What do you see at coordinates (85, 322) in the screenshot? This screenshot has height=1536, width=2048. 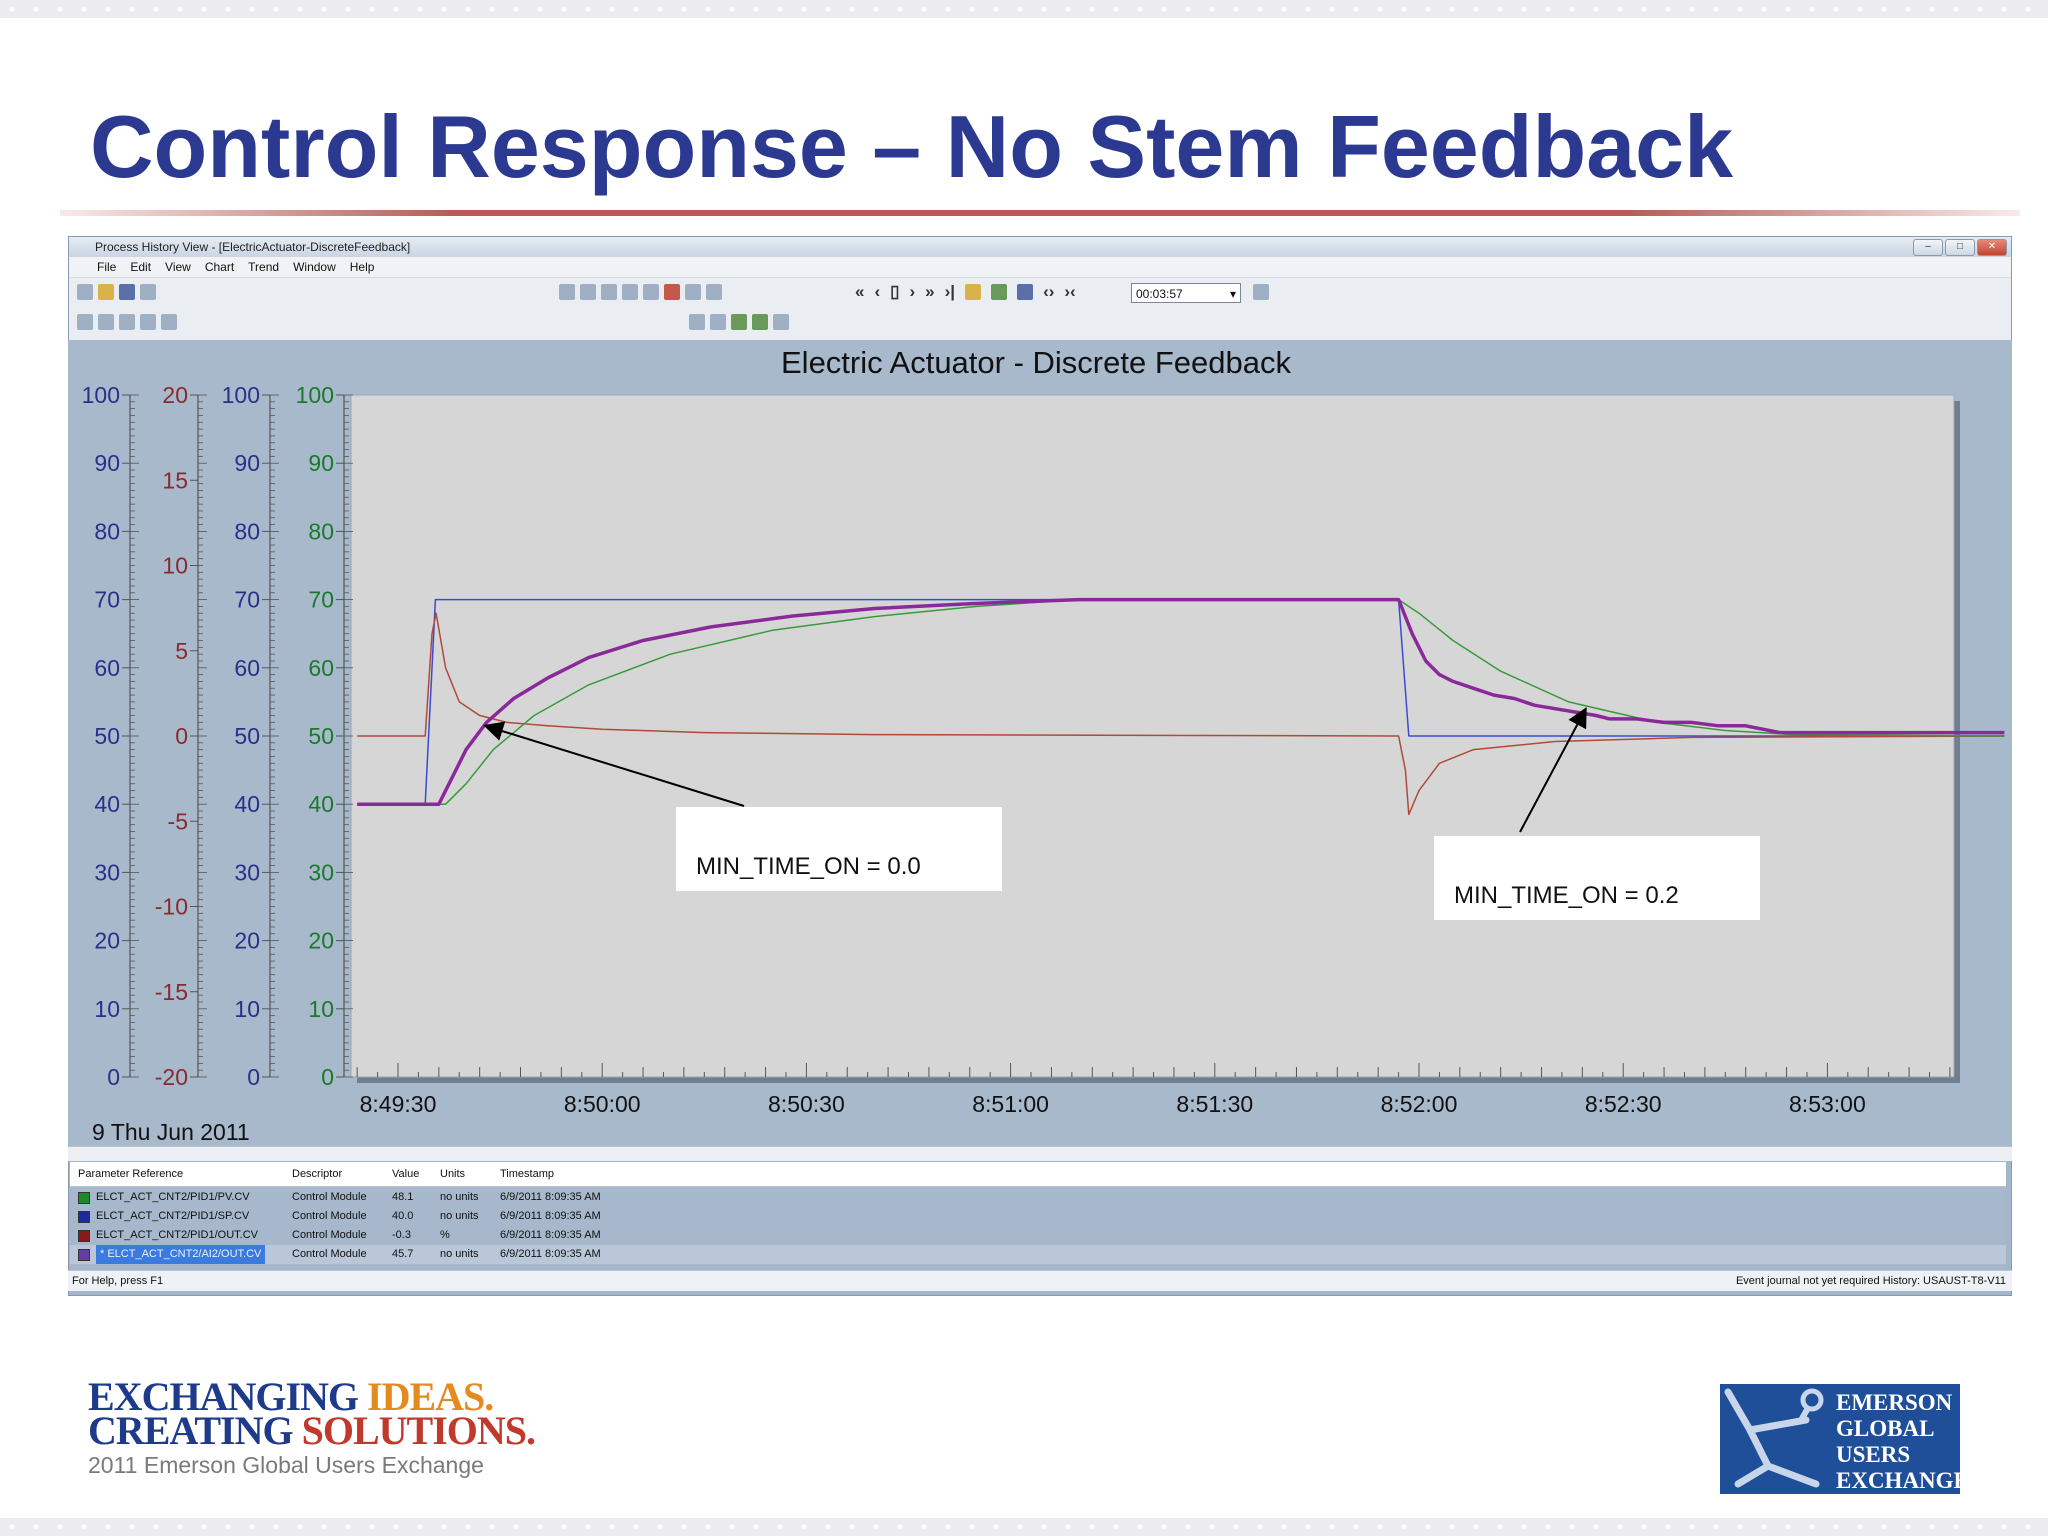 I see `cursor-icon` at bounding box center [85, 322].